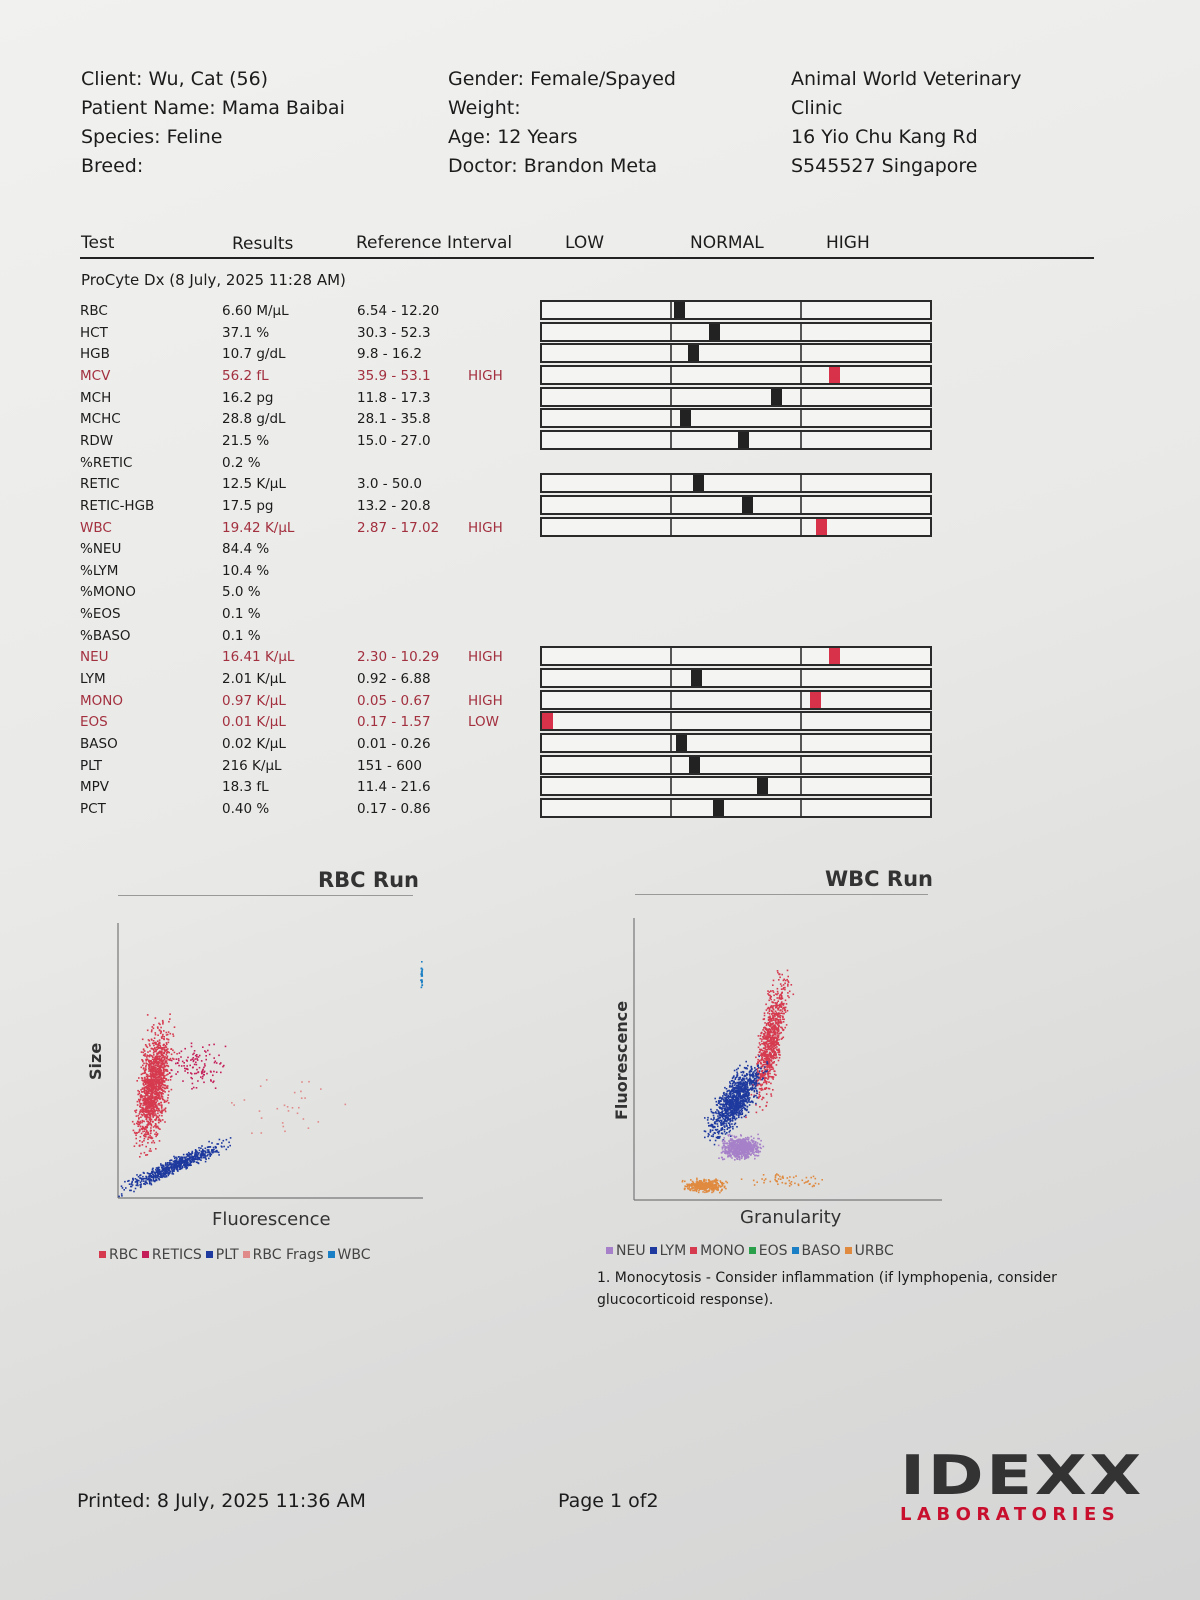 The width and height of the screenshot is (1200, 1600). I want to click on test-name: %MONO, so click(108, 592).